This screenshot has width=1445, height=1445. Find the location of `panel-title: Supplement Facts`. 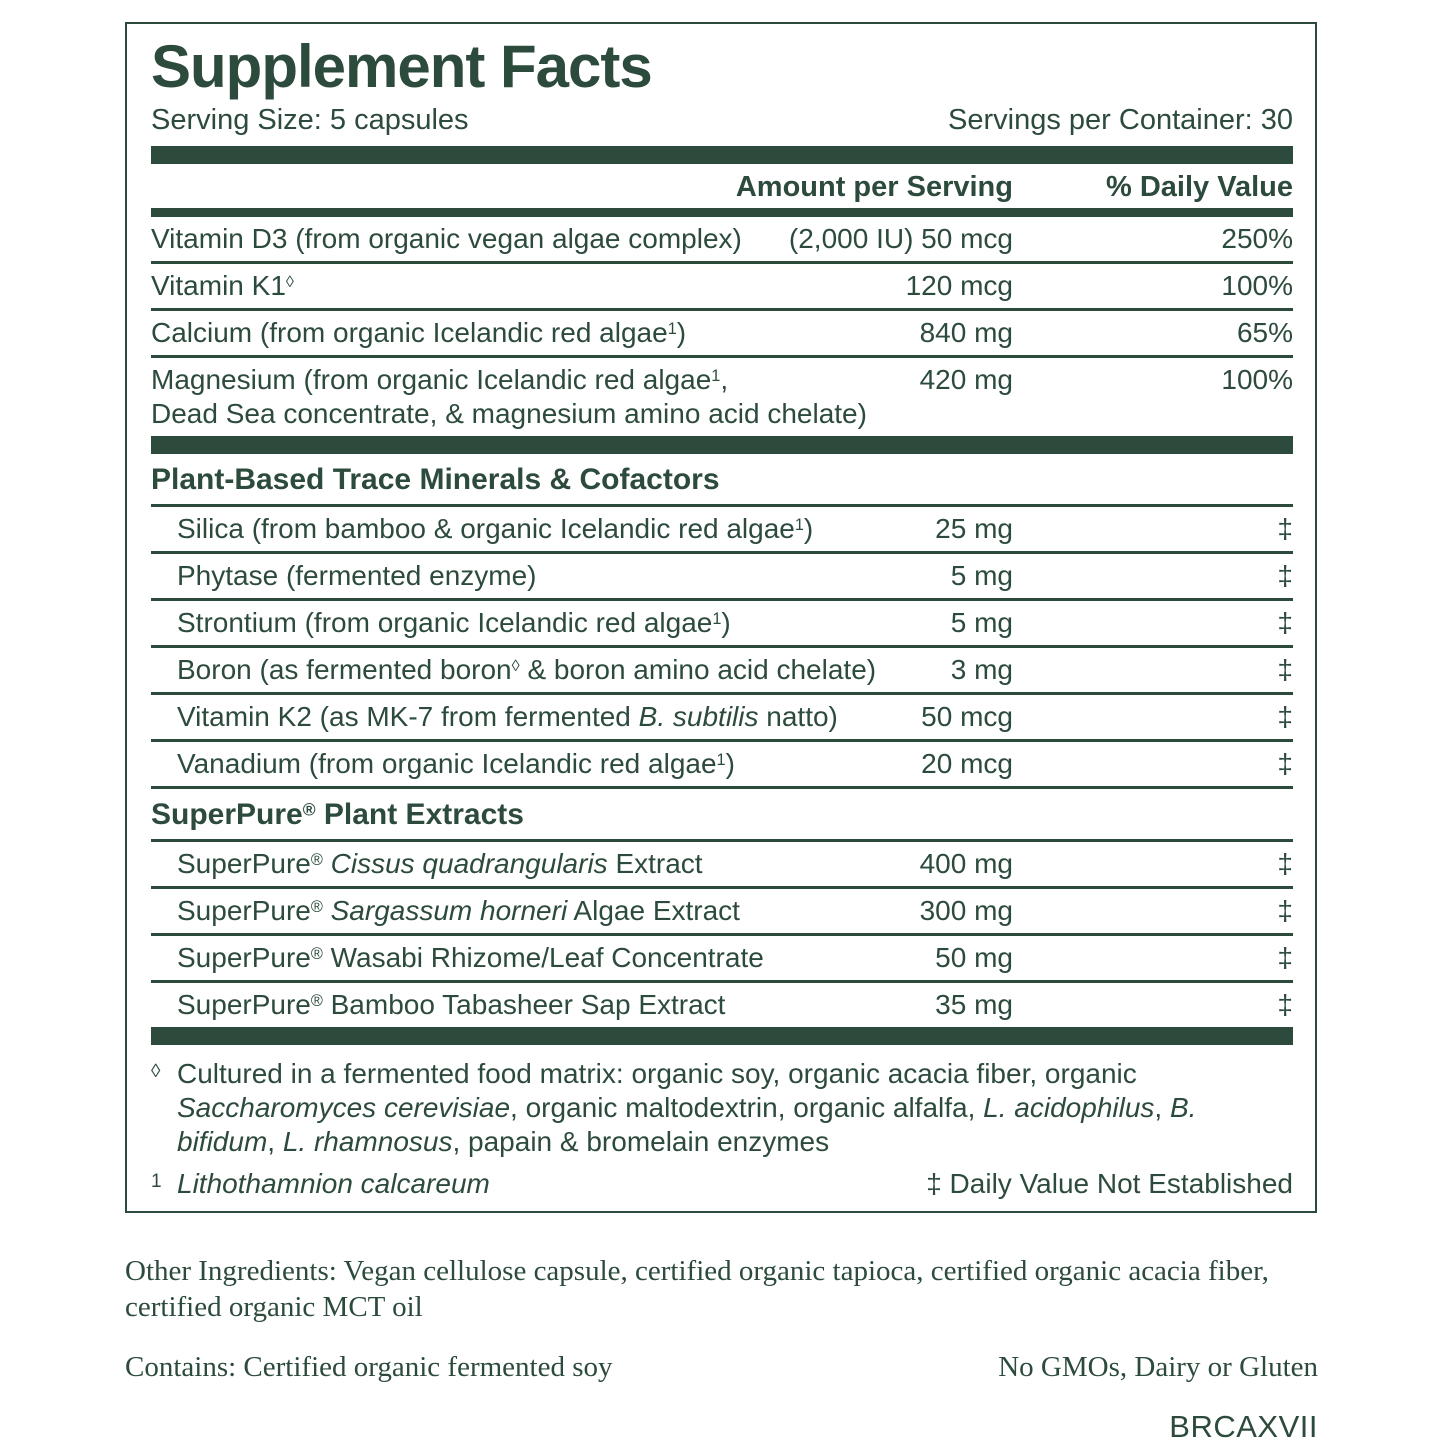

panel-title: Supplement Facts is located at coordinates (402, 66).